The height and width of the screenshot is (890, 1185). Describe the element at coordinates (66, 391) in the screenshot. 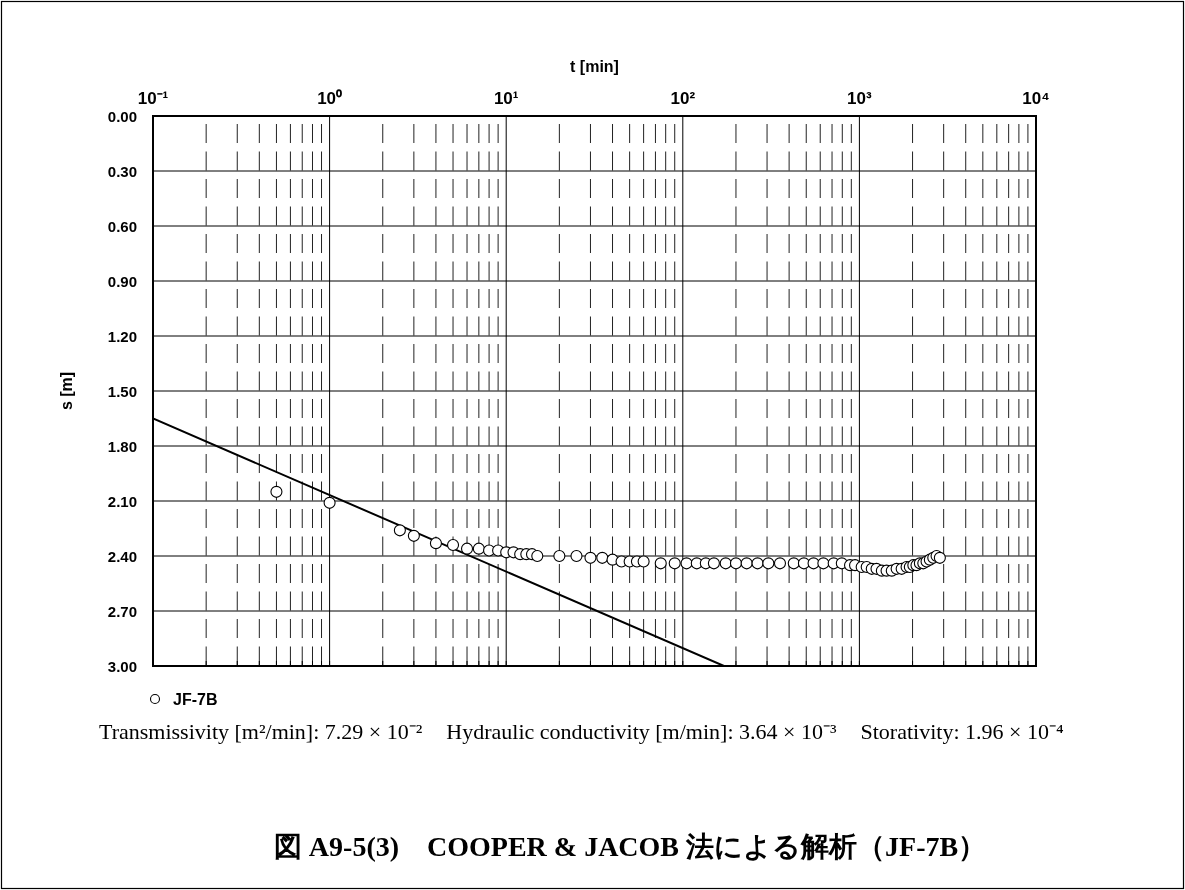

I see `y-axis-title: s [m]` at that location.